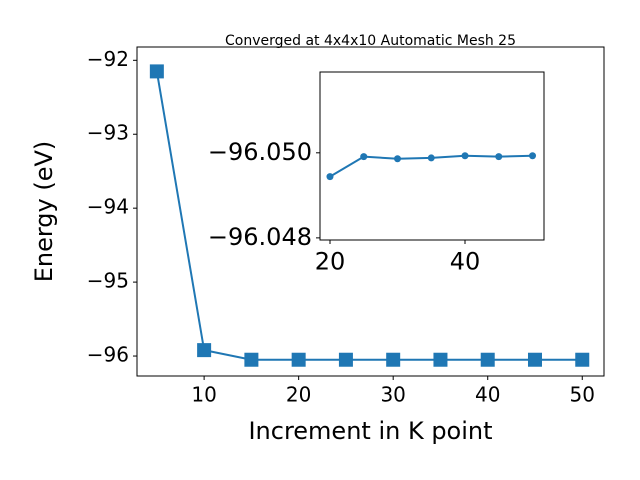 This screenshot has width=640, height=480. What do you see at coordinates (203, 395) in the screenshot?
I see `x-tick-label: 10` at bounding box center [203, 395].